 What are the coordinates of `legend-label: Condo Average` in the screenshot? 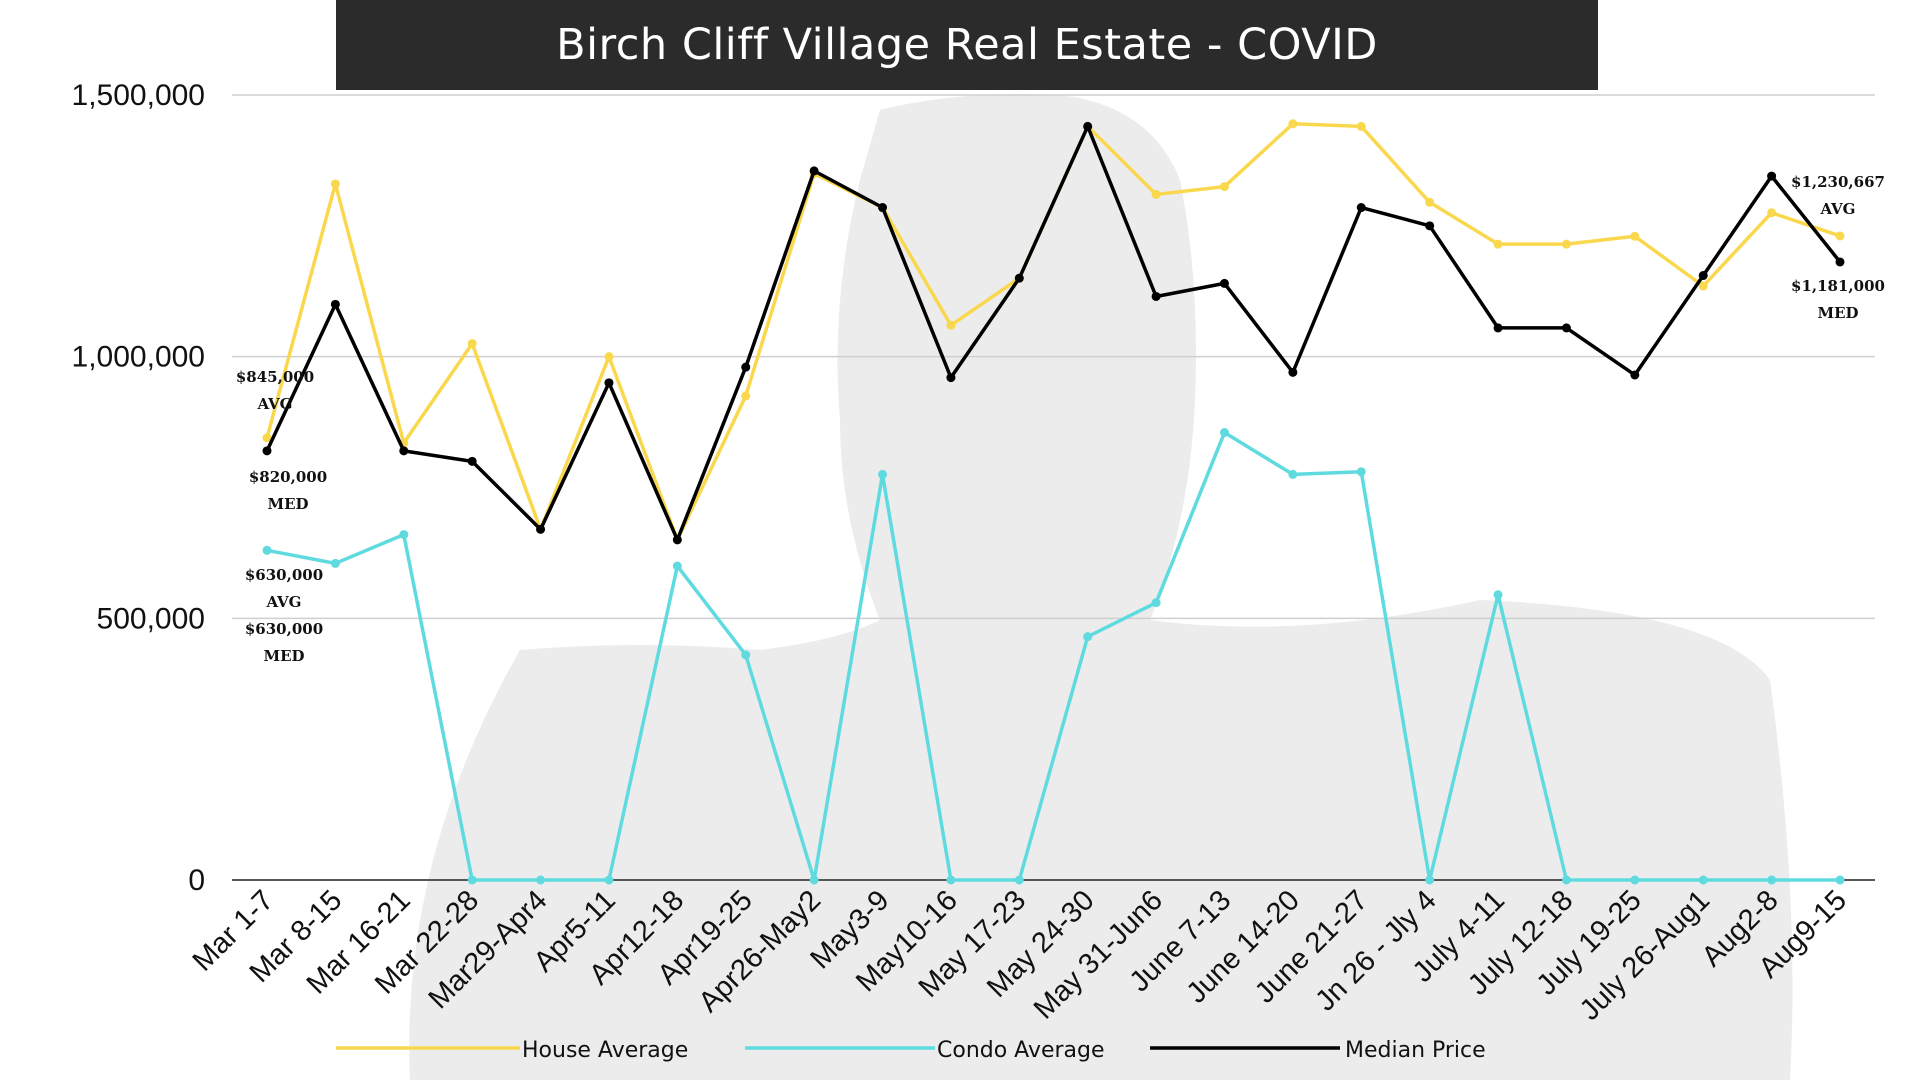 It's located at (1021, 1050).